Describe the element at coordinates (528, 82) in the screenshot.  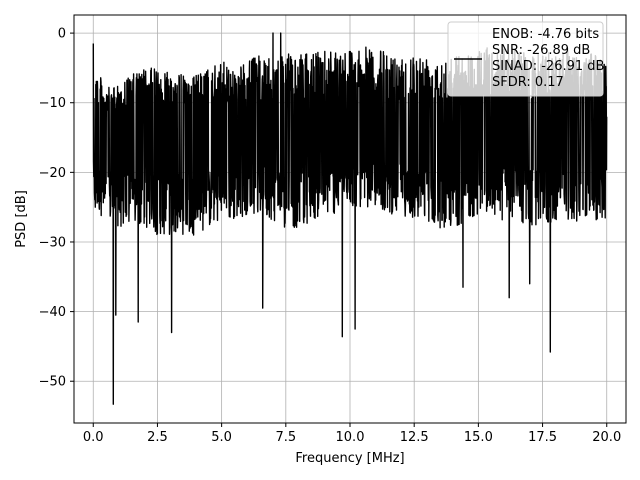
I see `legend-entry-sfdr: SFDR: 0.17` at that location.